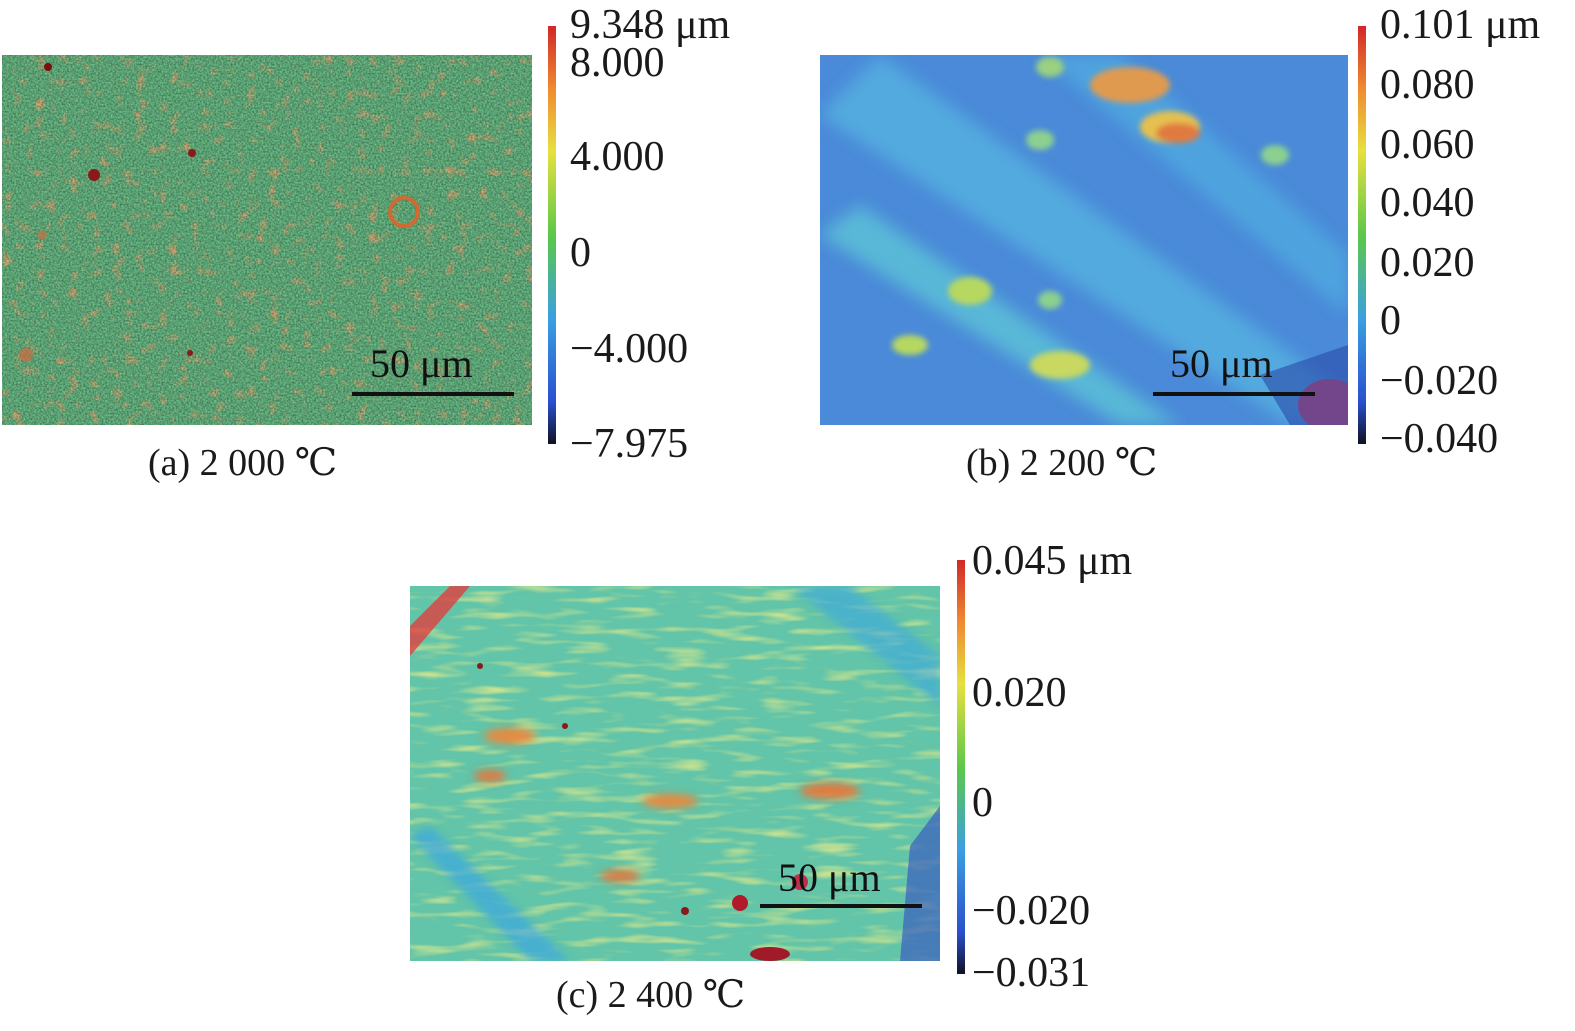 Image resolution: width=1575 pixels, height=1031 pixels. What do you see at coordinates (1221, 363) in the screenshot?
I see `scale-bar-label-b: 50 μm` at bounding box center [1221, 363].